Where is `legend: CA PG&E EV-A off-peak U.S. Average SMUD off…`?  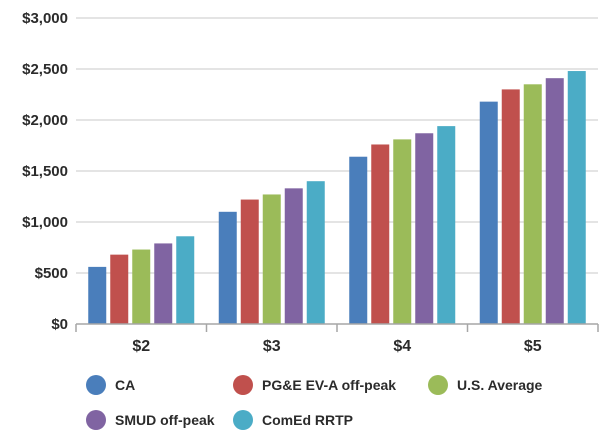
legend: CA PG&E EV-A off-peak U.S. Average SMUD off… is located at coordinates (314, 402).